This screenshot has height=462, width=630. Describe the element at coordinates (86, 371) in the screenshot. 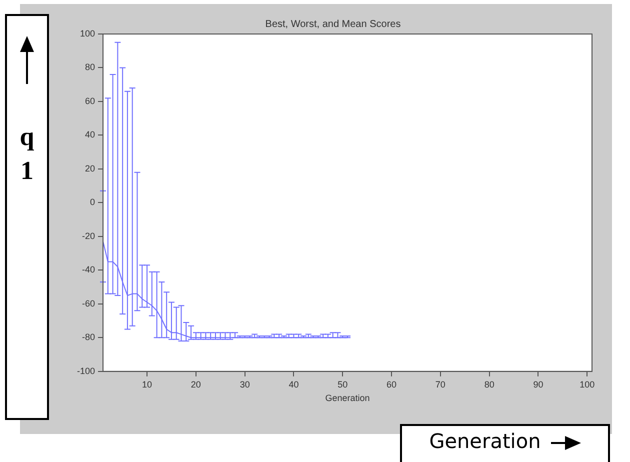

I see `y-tick-label: -100` at that location.